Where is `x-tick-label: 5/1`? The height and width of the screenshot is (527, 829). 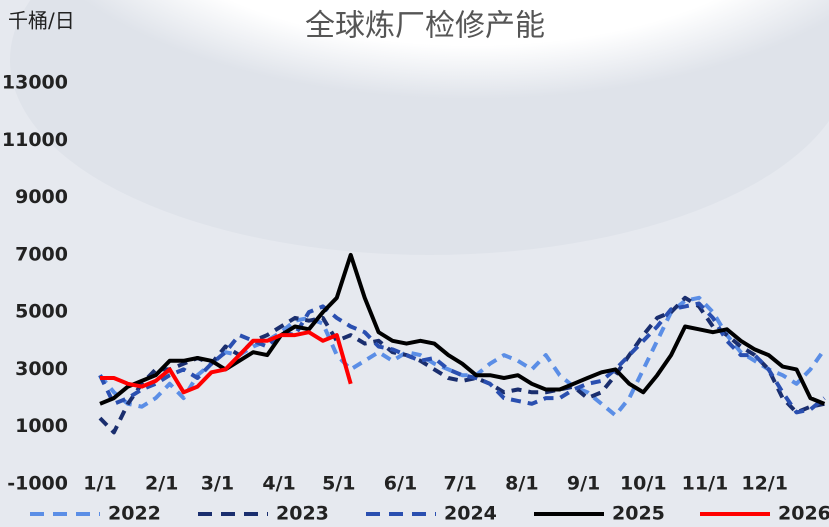 x-tick-label: 5/1 is located at coordinates (338, 484).